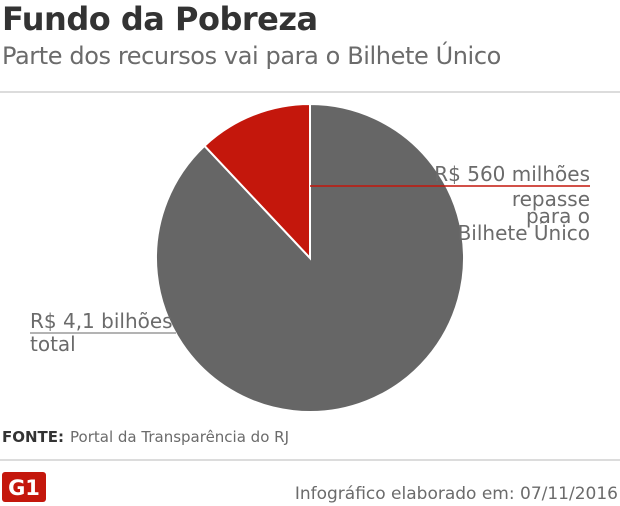  I want to click on top-divider, so click(310, 92).